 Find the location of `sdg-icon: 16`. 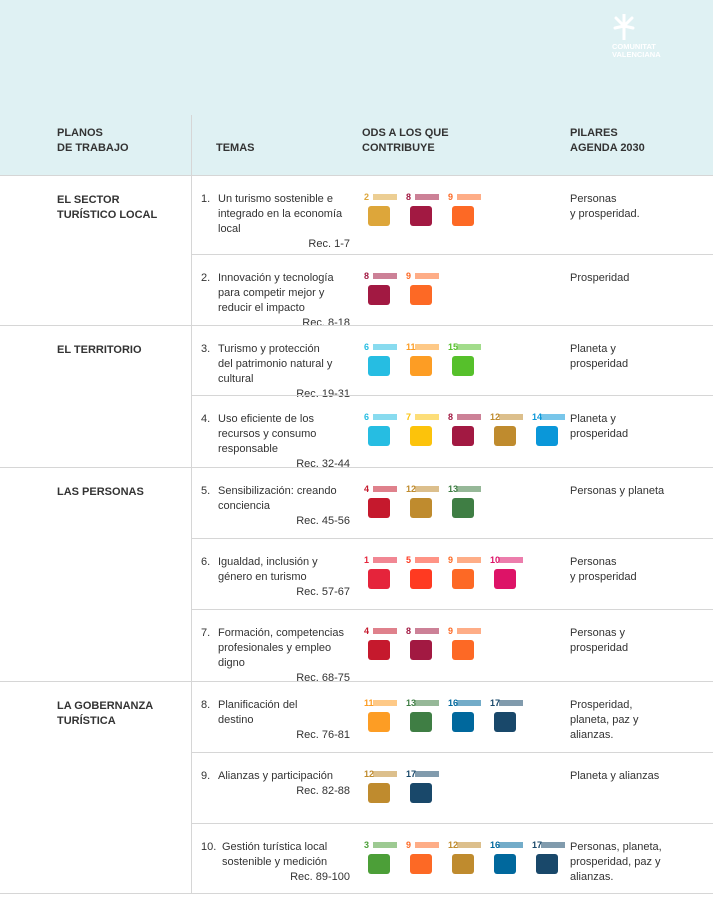

sdg-icon: 16 is located at coordinates (508, 860).